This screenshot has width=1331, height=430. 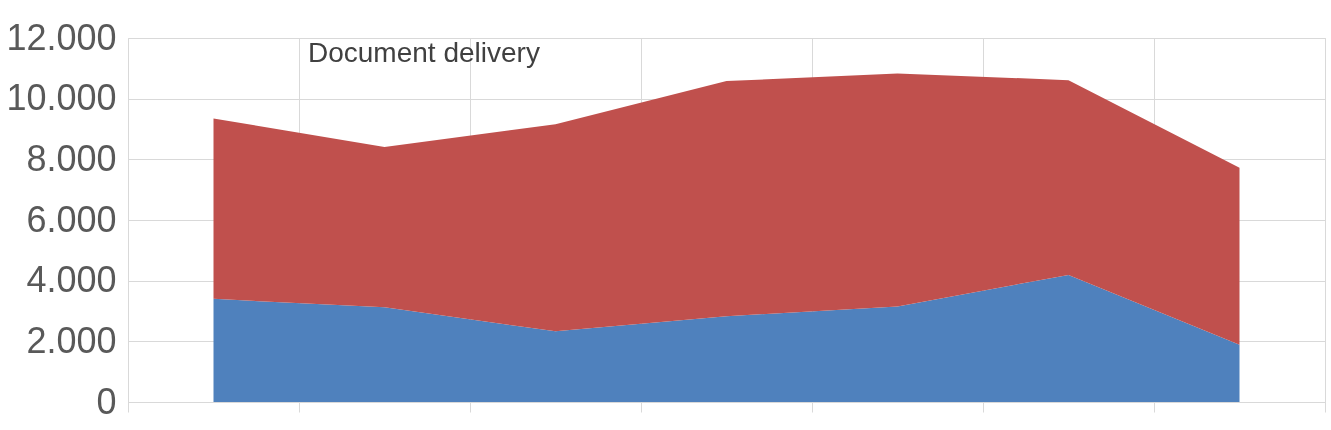 I want to click on y-tick-label: 4.000, so click(x=71, y=280).